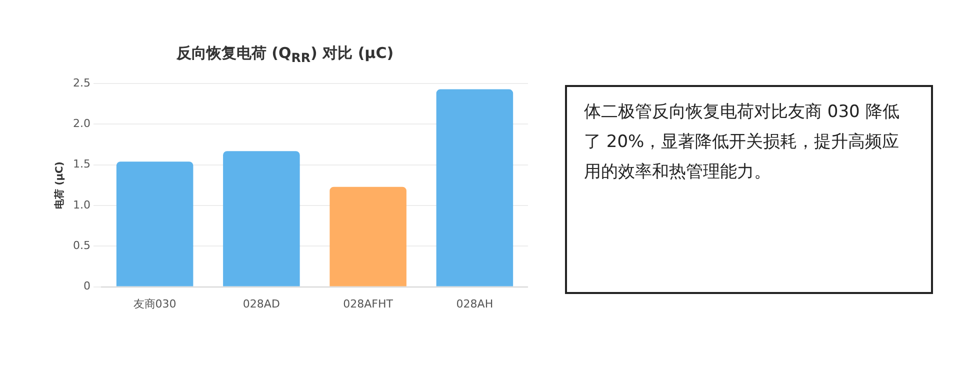 The height and width of the screenshot is (373, 978). Describe the element at coordinates (368, 303) in the screenshot. I see `x-tick-label: 028AFHT` at that location.